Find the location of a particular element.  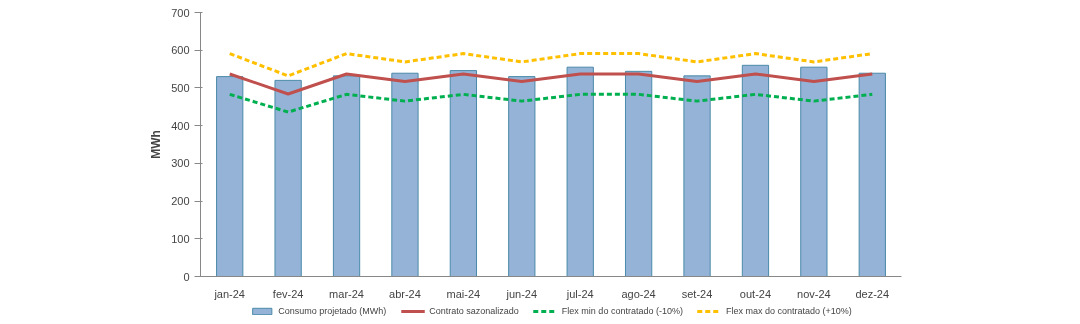

x-tick-label: nov-24 is located at coordinates (814, 293).